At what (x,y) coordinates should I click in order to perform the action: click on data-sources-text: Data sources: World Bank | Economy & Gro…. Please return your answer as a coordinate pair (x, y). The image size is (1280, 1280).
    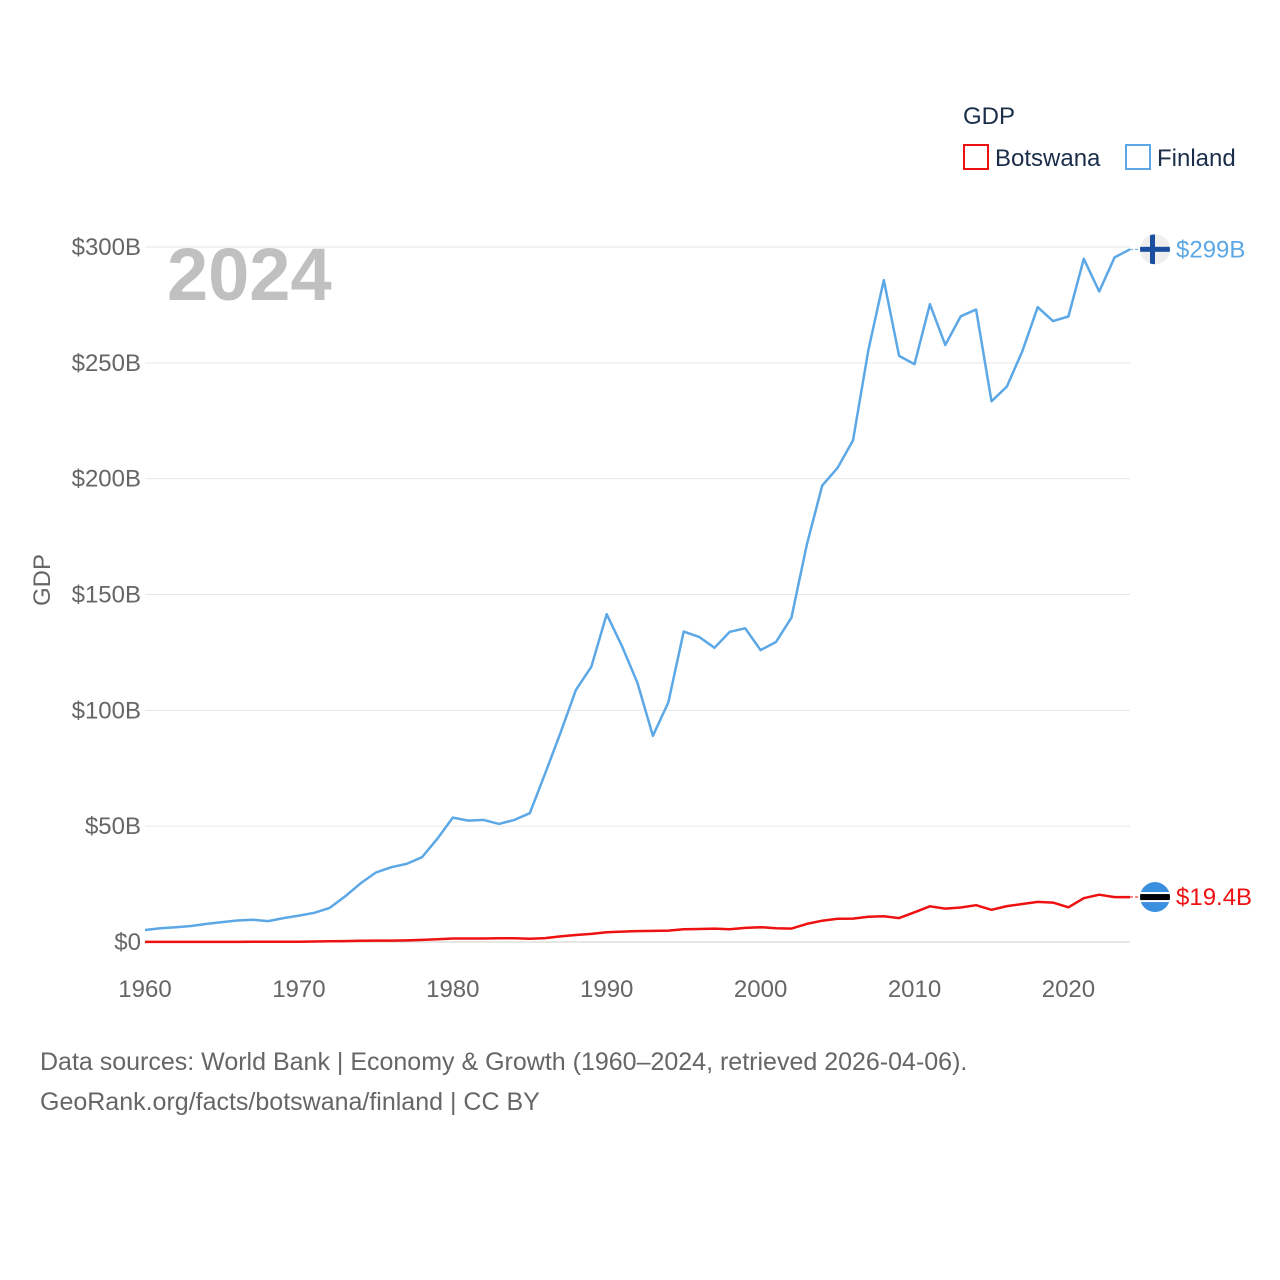
    Looking at the image, I should click on (504, 1062).